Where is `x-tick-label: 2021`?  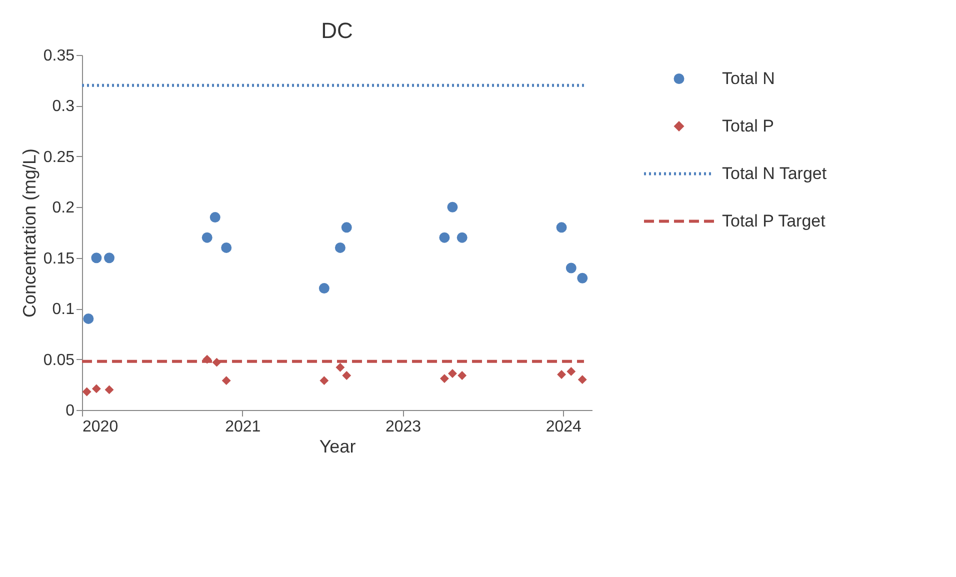 x-tick-label: 2021 is located at coordinates (243, 427).